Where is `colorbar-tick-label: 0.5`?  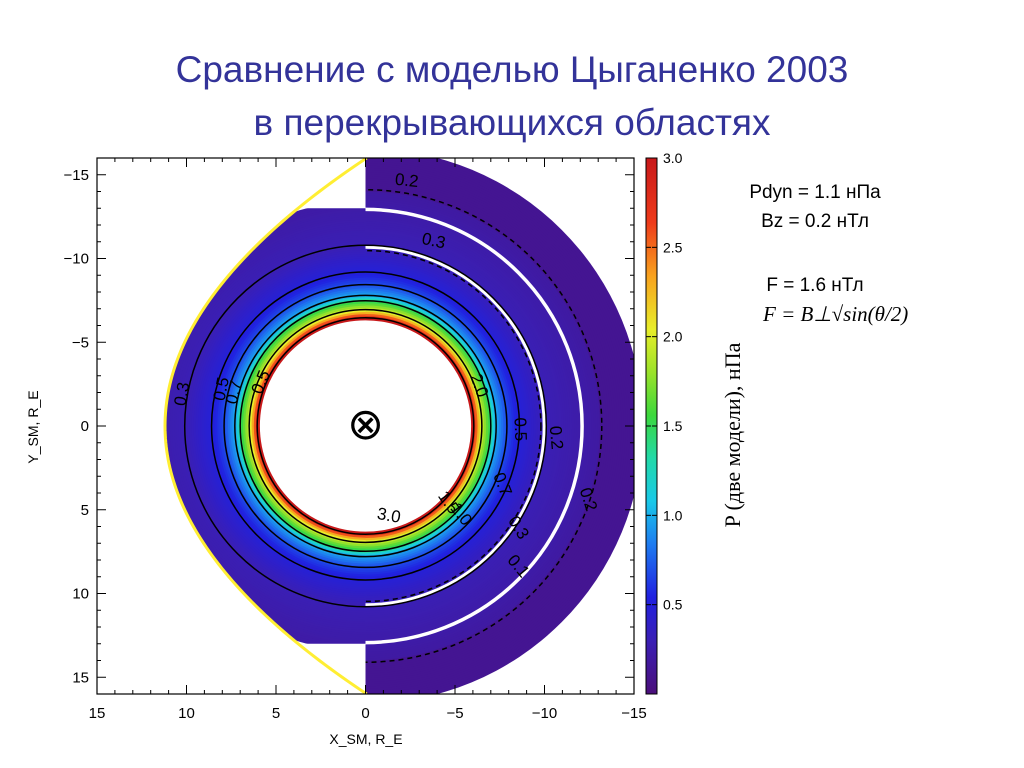 colorbar-tick-label: 0.5 is located at coordinates (673, 605).